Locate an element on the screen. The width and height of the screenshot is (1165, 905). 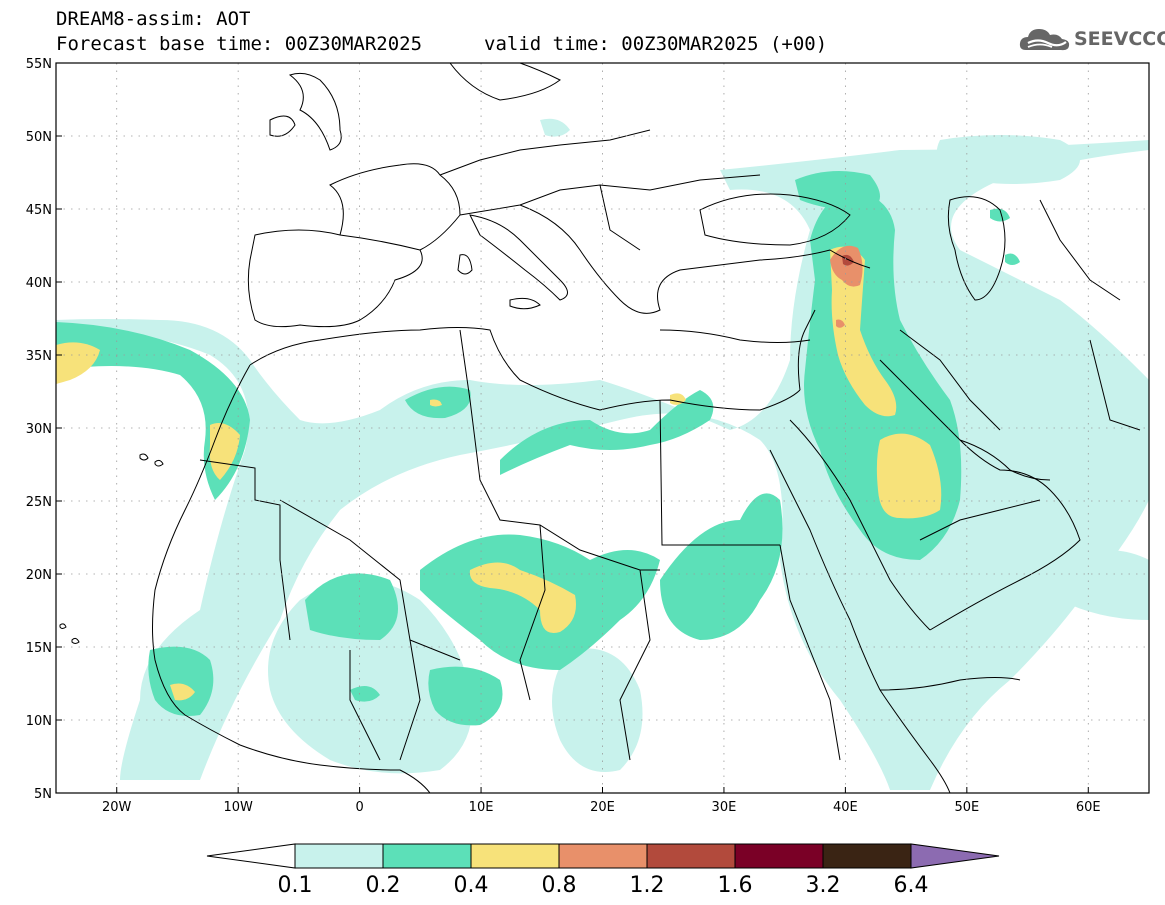
colorbar-label: 0.4 is located at coordinates (471, 885).